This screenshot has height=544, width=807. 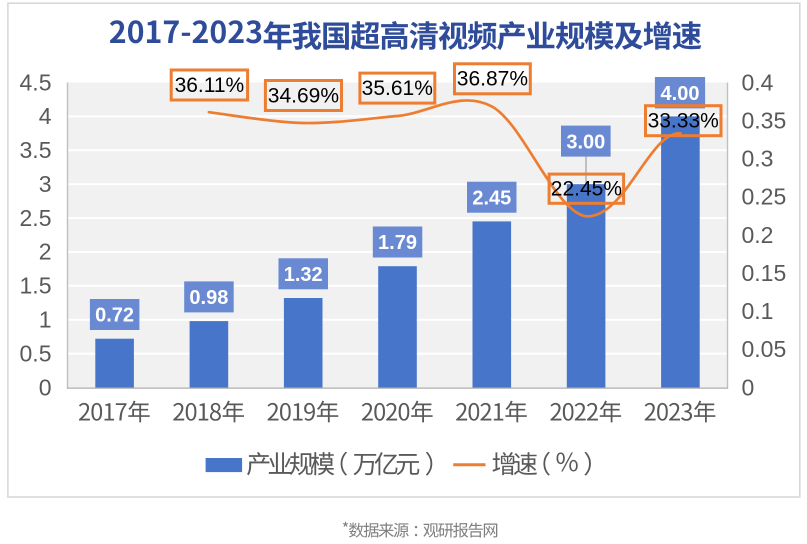 I want to click on svg-text: 22.45%, so click(x=586, y=189).